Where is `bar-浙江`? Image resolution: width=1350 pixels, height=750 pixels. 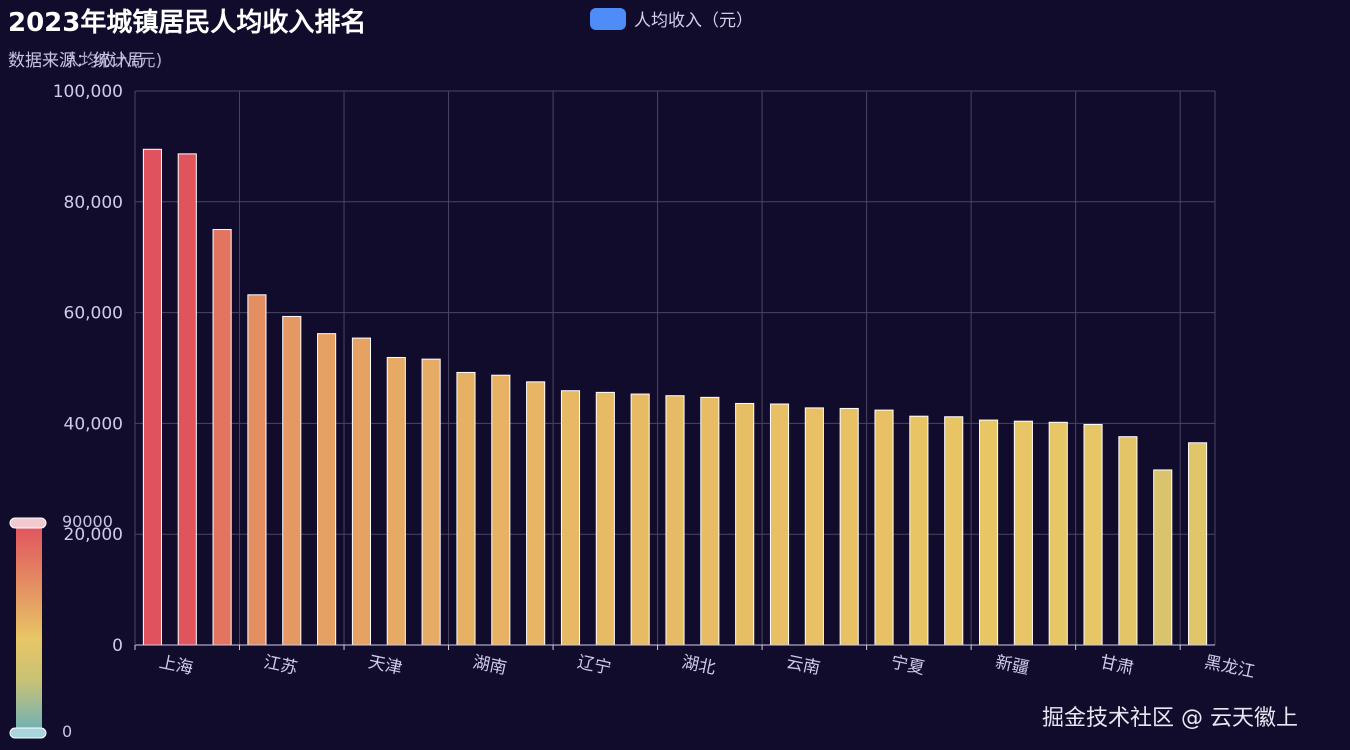 bar-浙江 is located at coordinates (222, 437).